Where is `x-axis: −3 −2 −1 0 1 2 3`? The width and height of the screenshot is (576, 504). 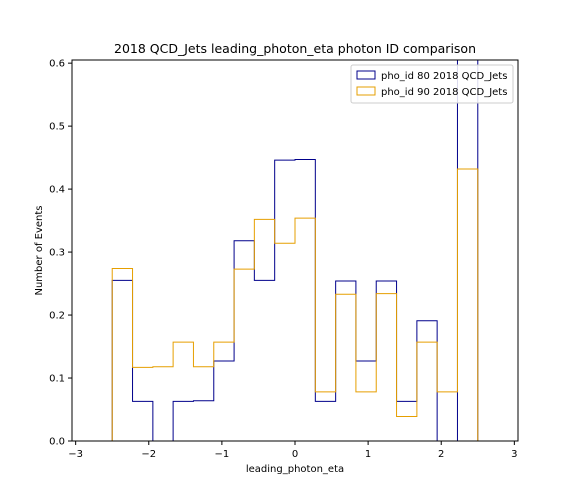
x-axis: −3 −2 −1 0 1 2 3 is located at coordinates (293, 450).